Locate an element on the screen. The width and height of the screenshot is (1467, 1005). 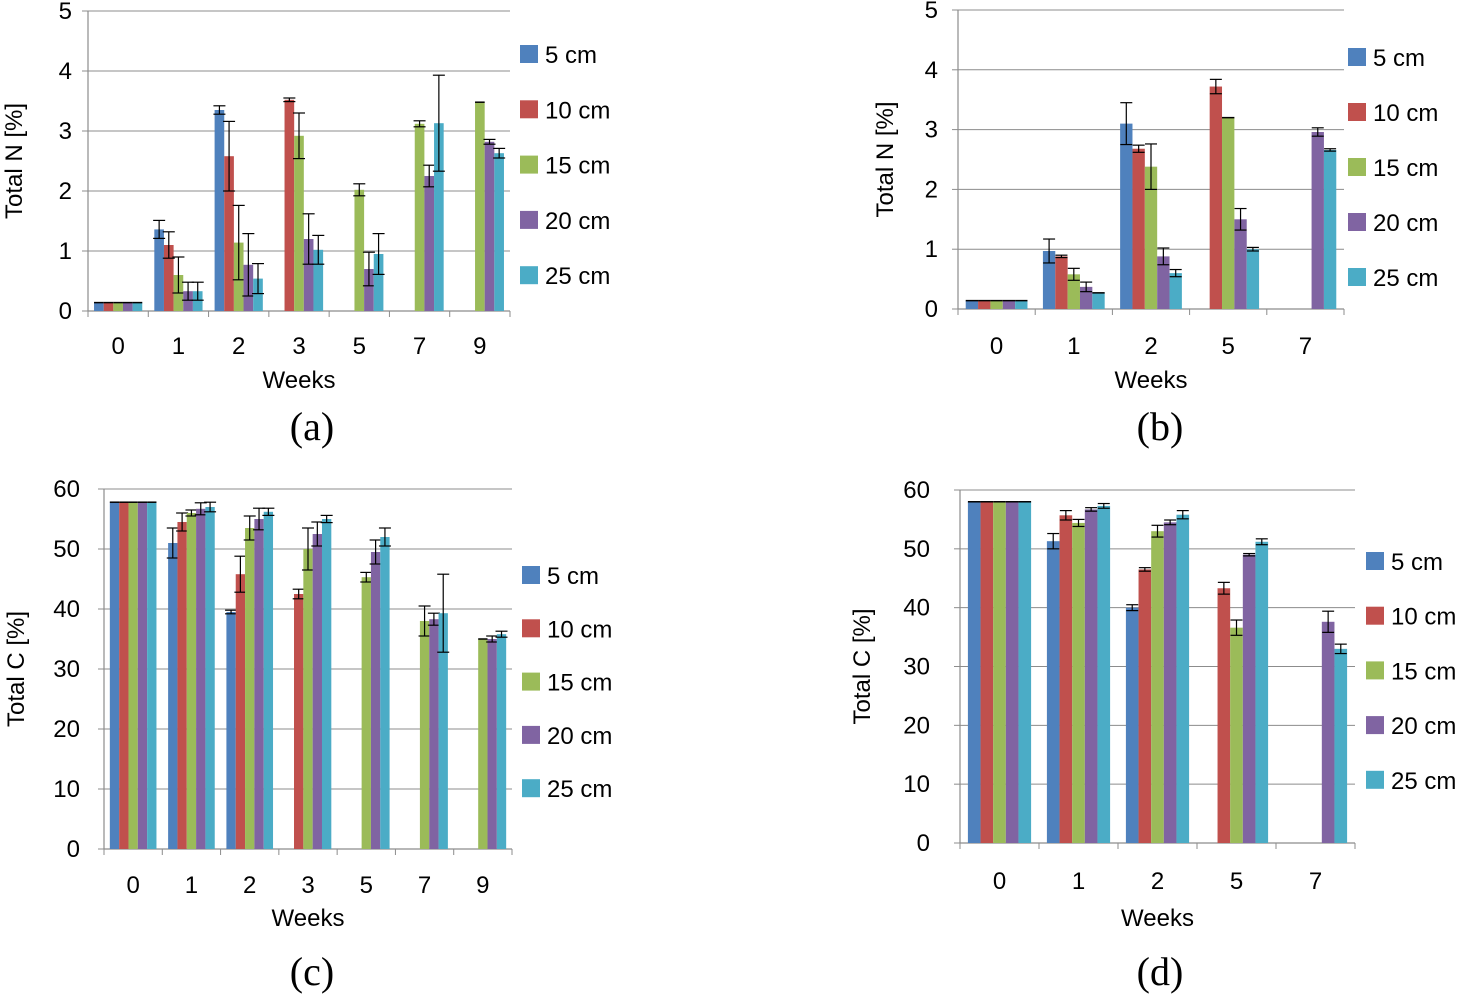
panel-label: (d) is located at coordinates (1160, 971).